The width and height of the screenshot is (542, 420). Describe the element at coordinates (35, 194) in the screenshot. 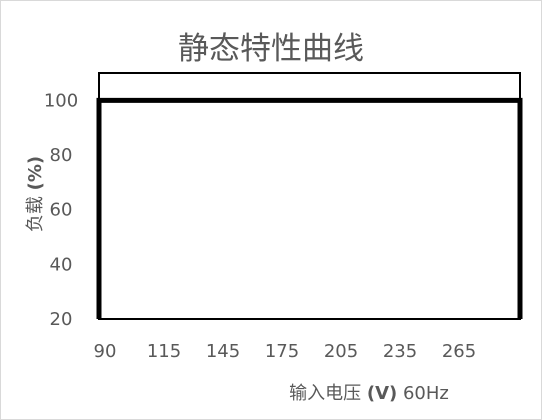

I see `y-axis-title: 负载 (%)` at that location.